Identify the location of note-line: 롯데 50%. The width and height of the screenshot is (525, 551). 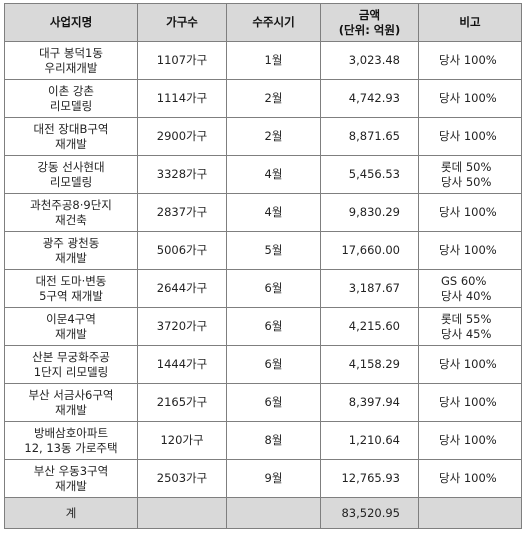
(466, 166).